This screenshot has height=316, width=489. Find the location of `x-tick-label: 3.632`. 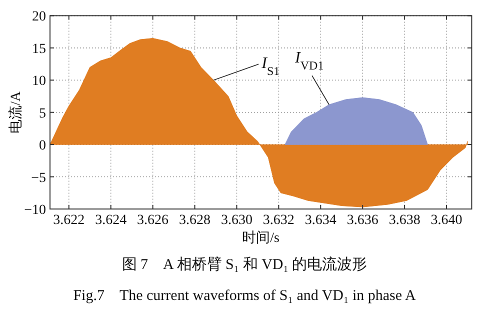

x-tick-label: 3.632 is located at coordinates (278, 220).